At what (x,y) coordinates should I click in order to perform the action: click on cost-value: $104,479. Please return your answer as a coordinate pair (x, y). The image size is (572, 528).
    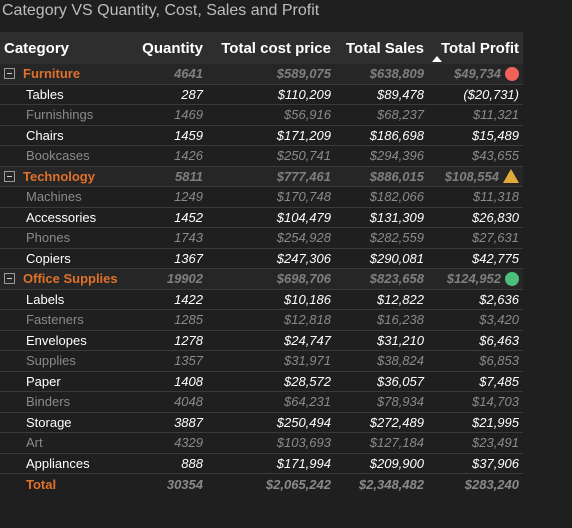
    Looking at the image, I should click on (303, 217).